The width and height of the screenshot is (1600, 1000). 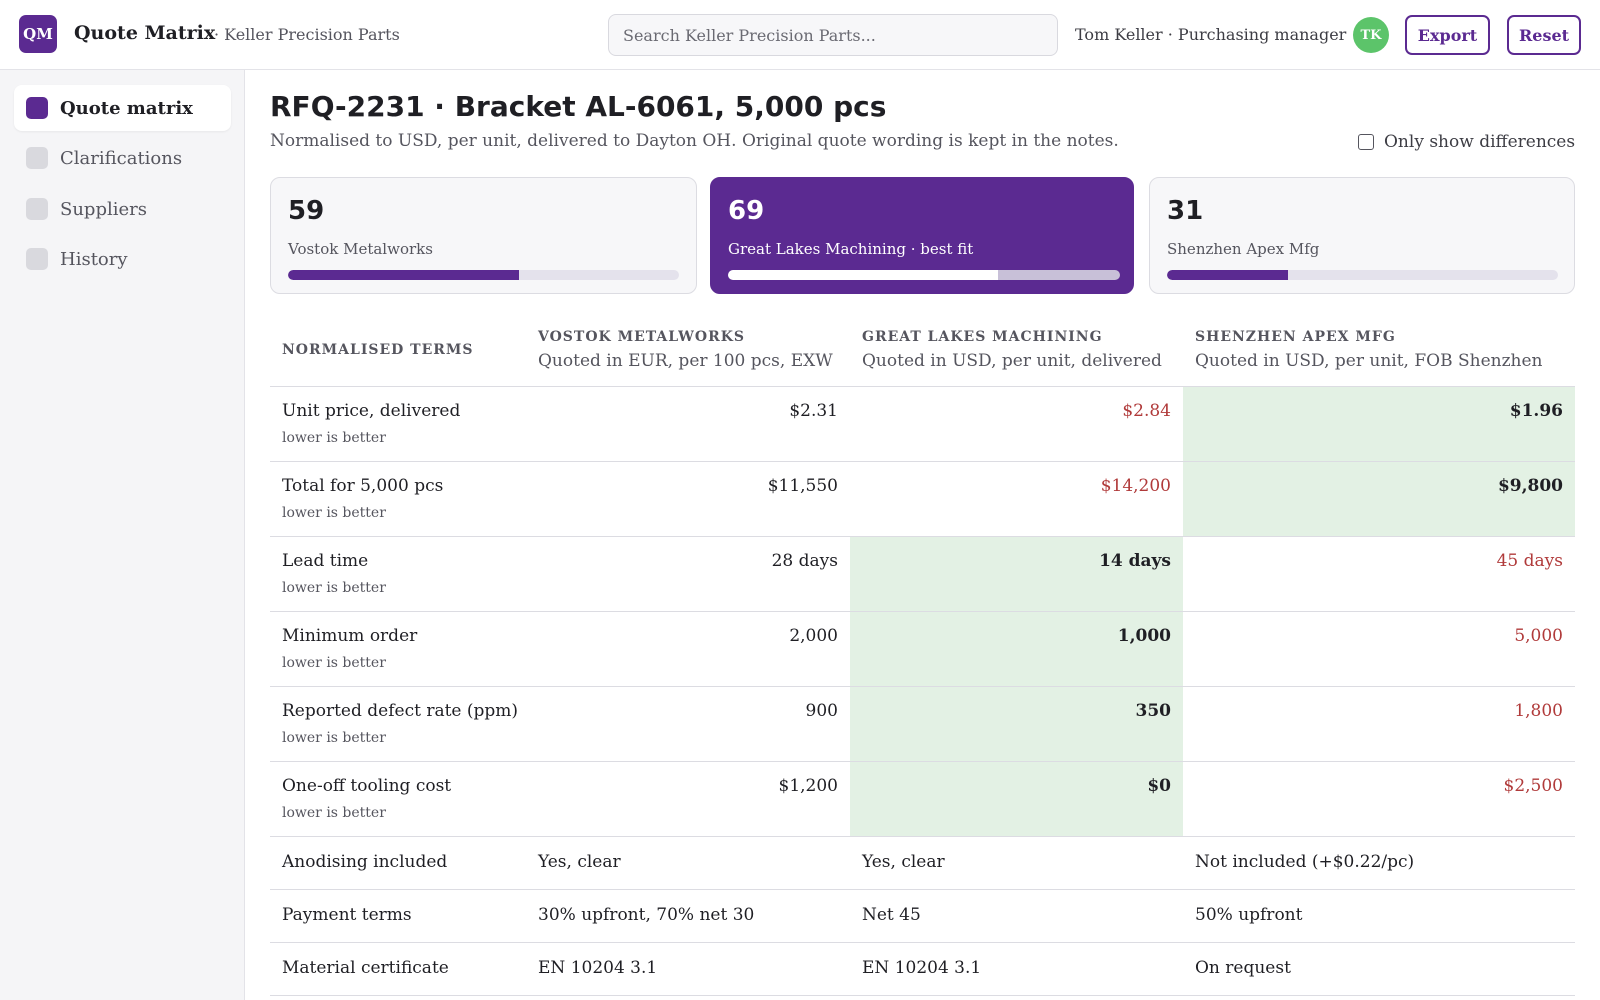 I want to click on sidebar-item-quote-matrix: Quote matrix, so click(x=122, y=108).